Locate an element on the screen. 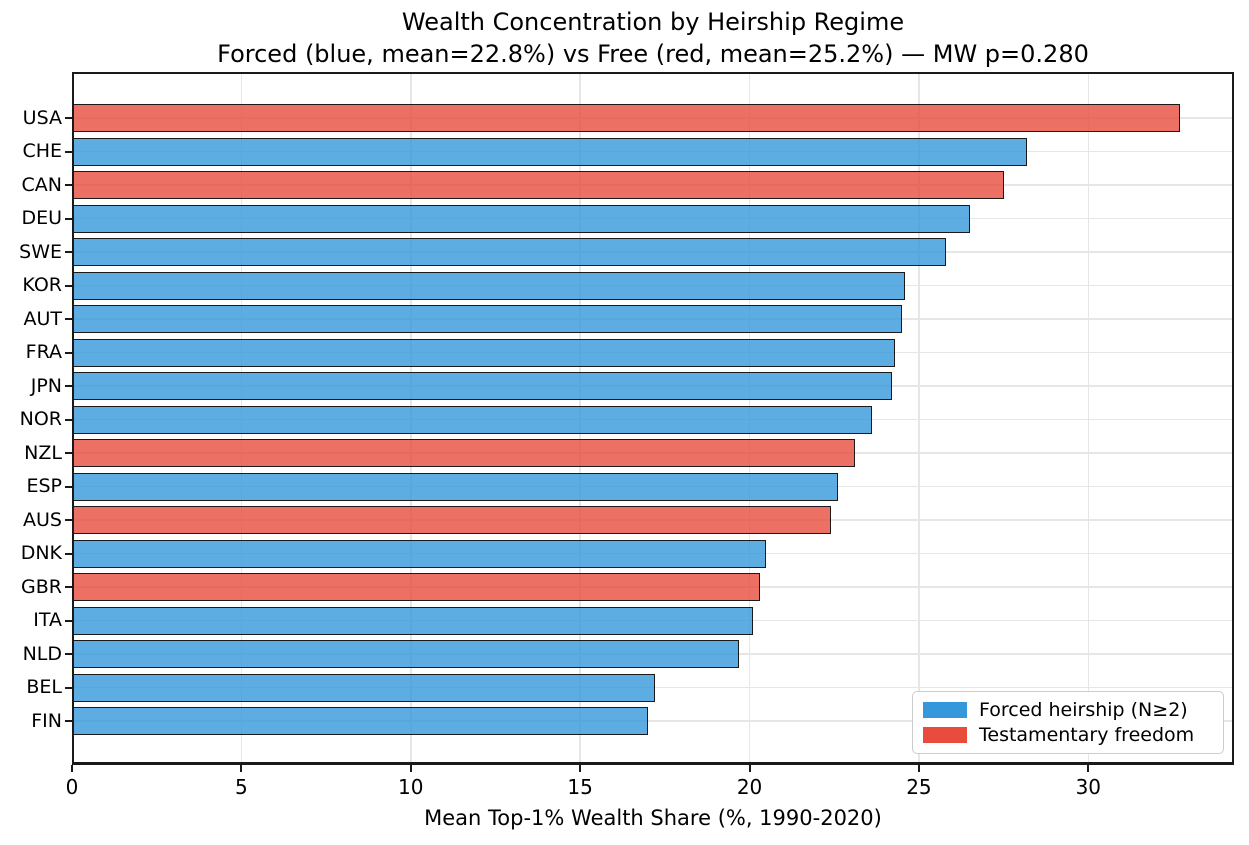  bar-jpn is located at coordinates (482, 386).